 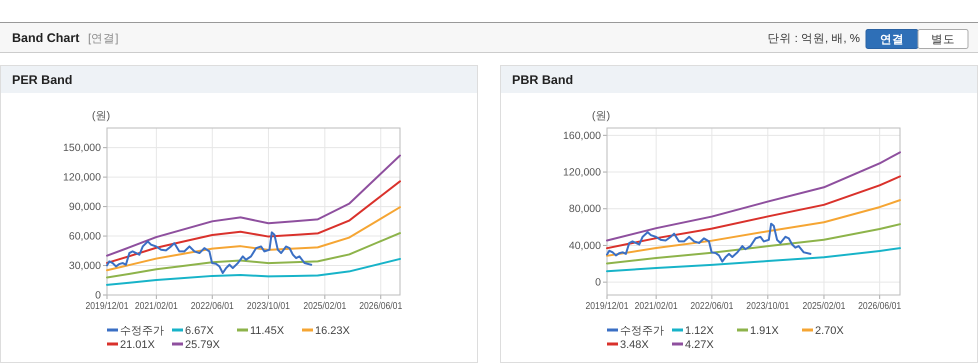 I want to click on legend-label: 11.45X, so click(x=267, y=331).